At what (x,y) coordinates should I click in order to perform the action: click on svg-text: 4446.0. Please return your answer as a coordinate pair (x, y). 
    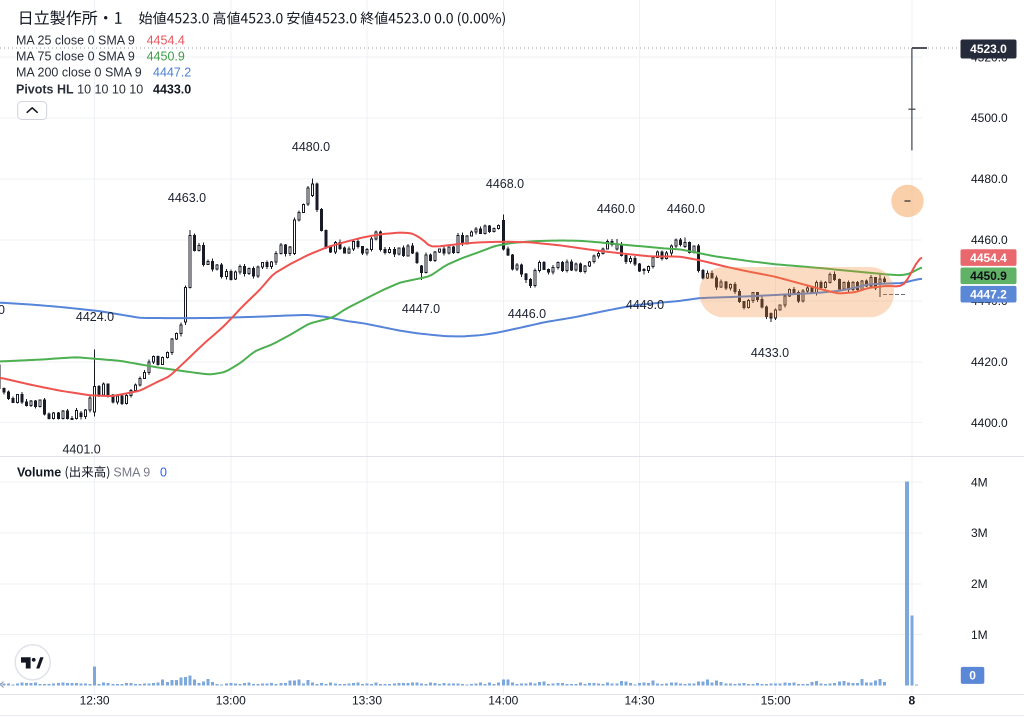
    Looking at the image, I should click on (527, 314).